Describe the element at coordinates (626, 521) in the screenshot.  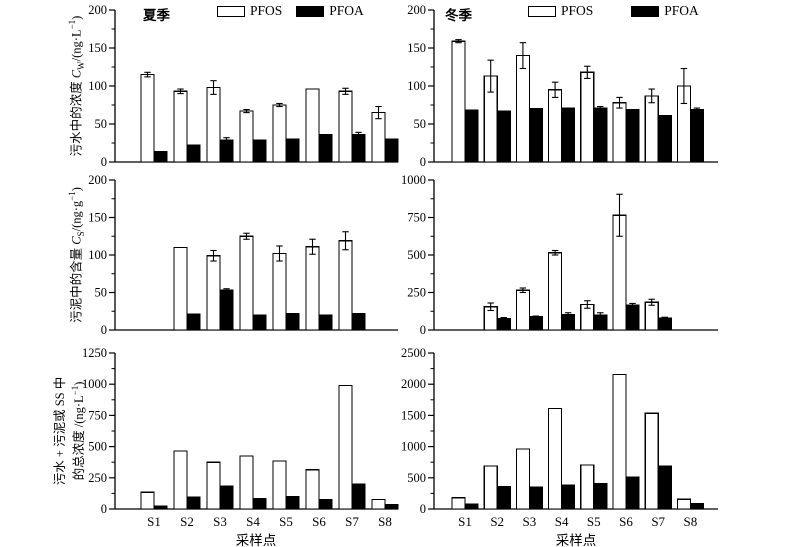
I see `x-tick-label-S6: S6` at that location.